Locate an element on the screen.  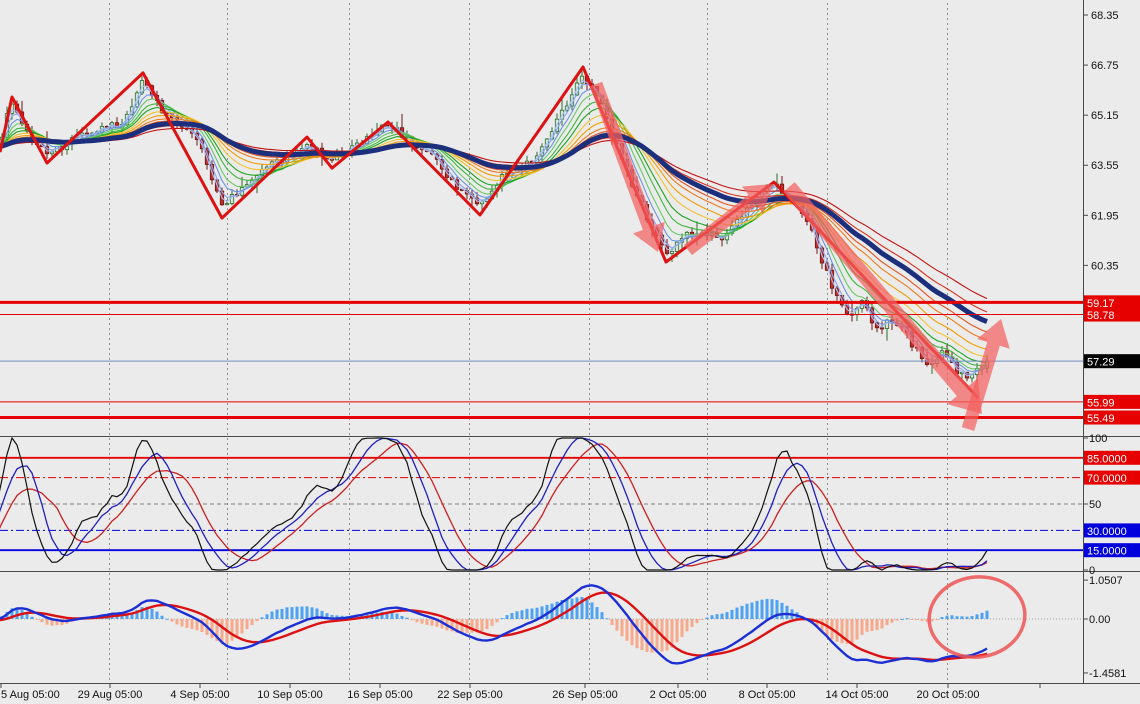
oscillator-axis-label: 0 is located at coordinates (1092, 571).